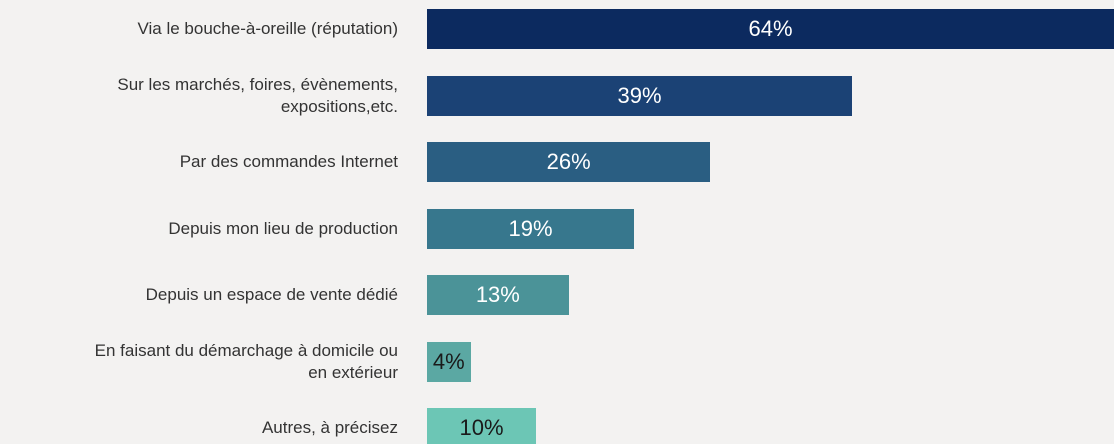 The width and height of the screenshot is (1114, 444). What do you see at coordinates (329, 427) in the screenshot?
I see `category-label: Autres, à précisez` at bounding box center [329, 427].